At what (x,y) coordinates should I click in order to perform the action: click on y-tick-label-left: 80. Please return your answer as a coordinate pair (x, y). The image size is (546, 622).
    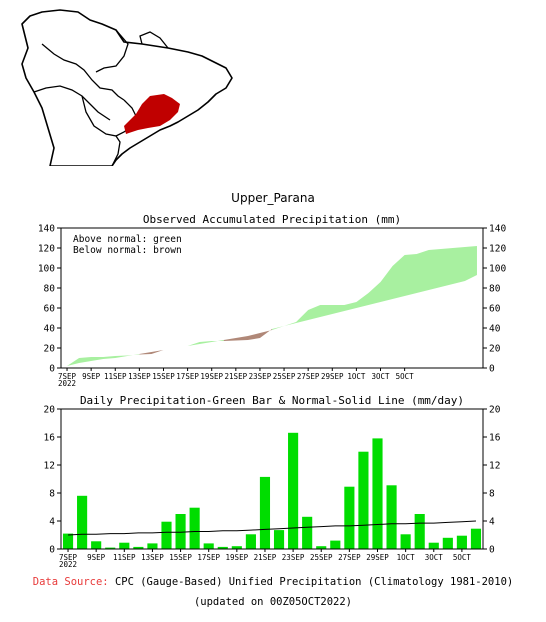
    Looking at the image, I should click on (50, 289).